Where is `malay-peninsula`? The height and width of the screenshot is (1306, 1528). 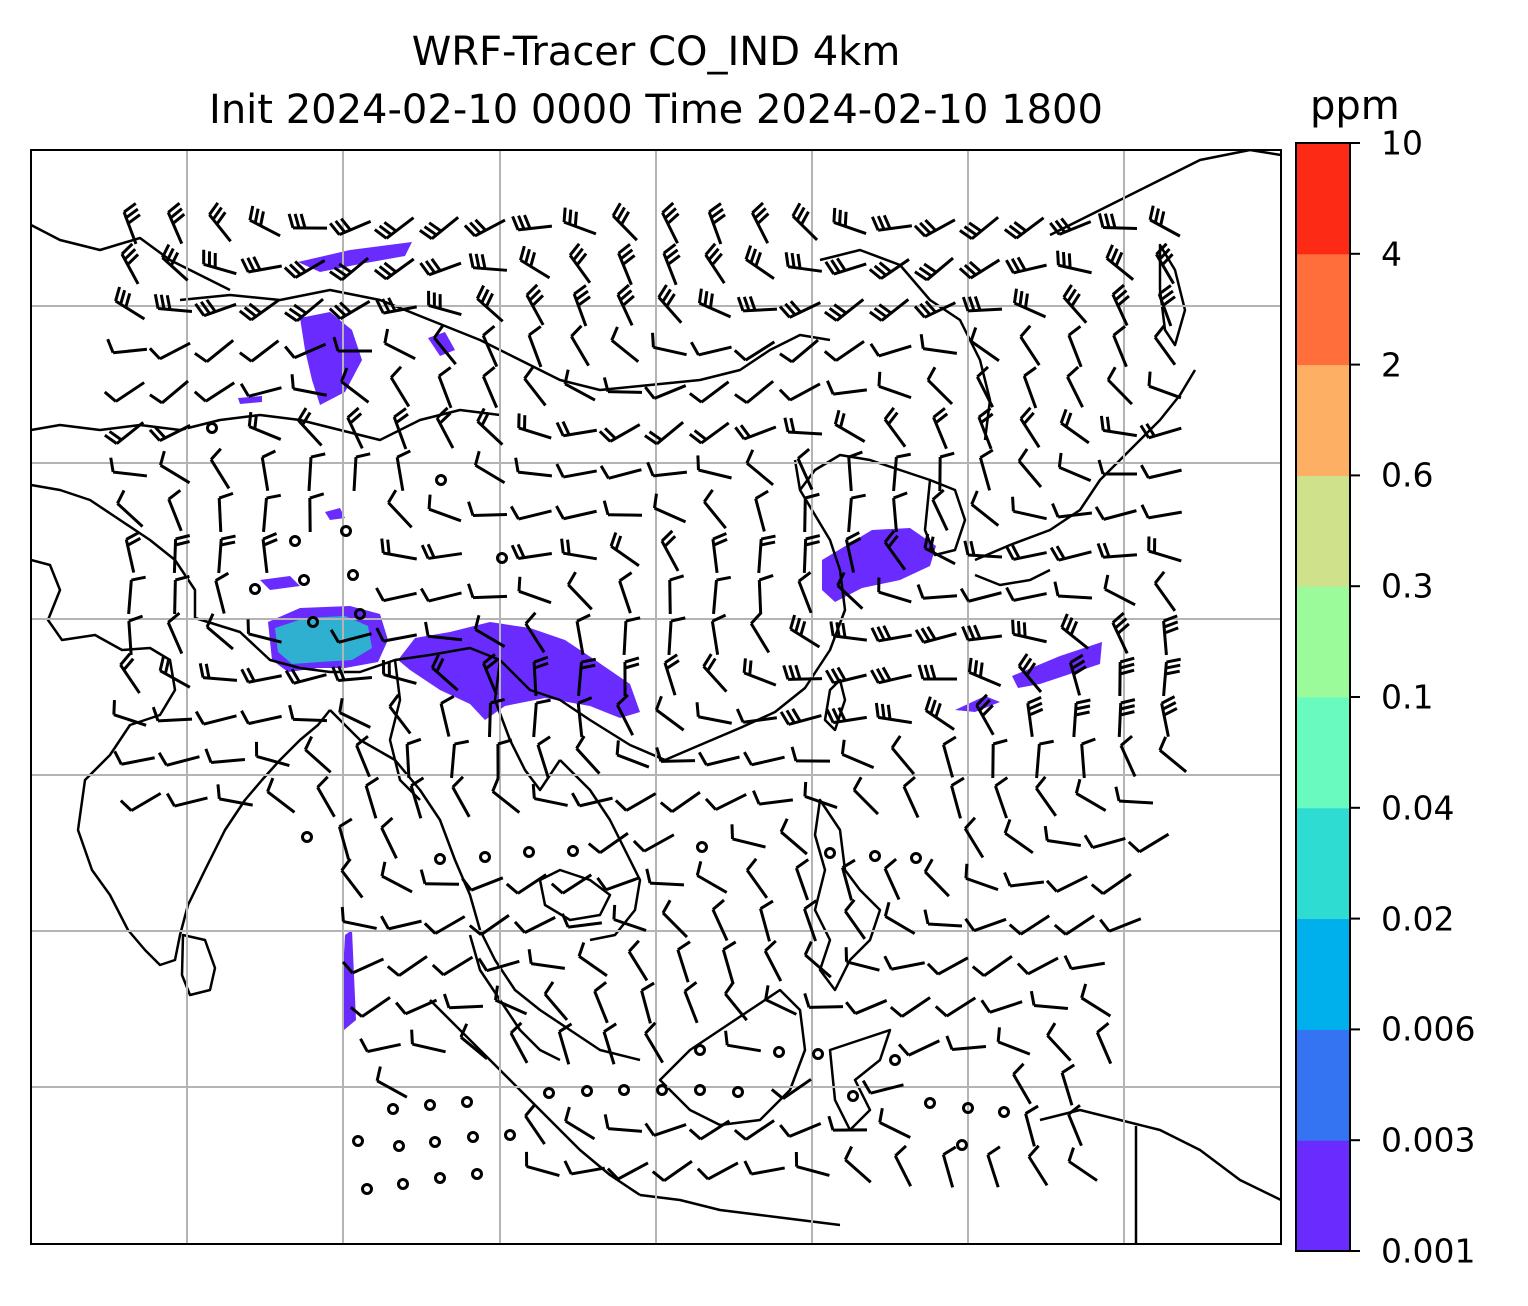 malay-peninsula is located at coordinates (514, 998).